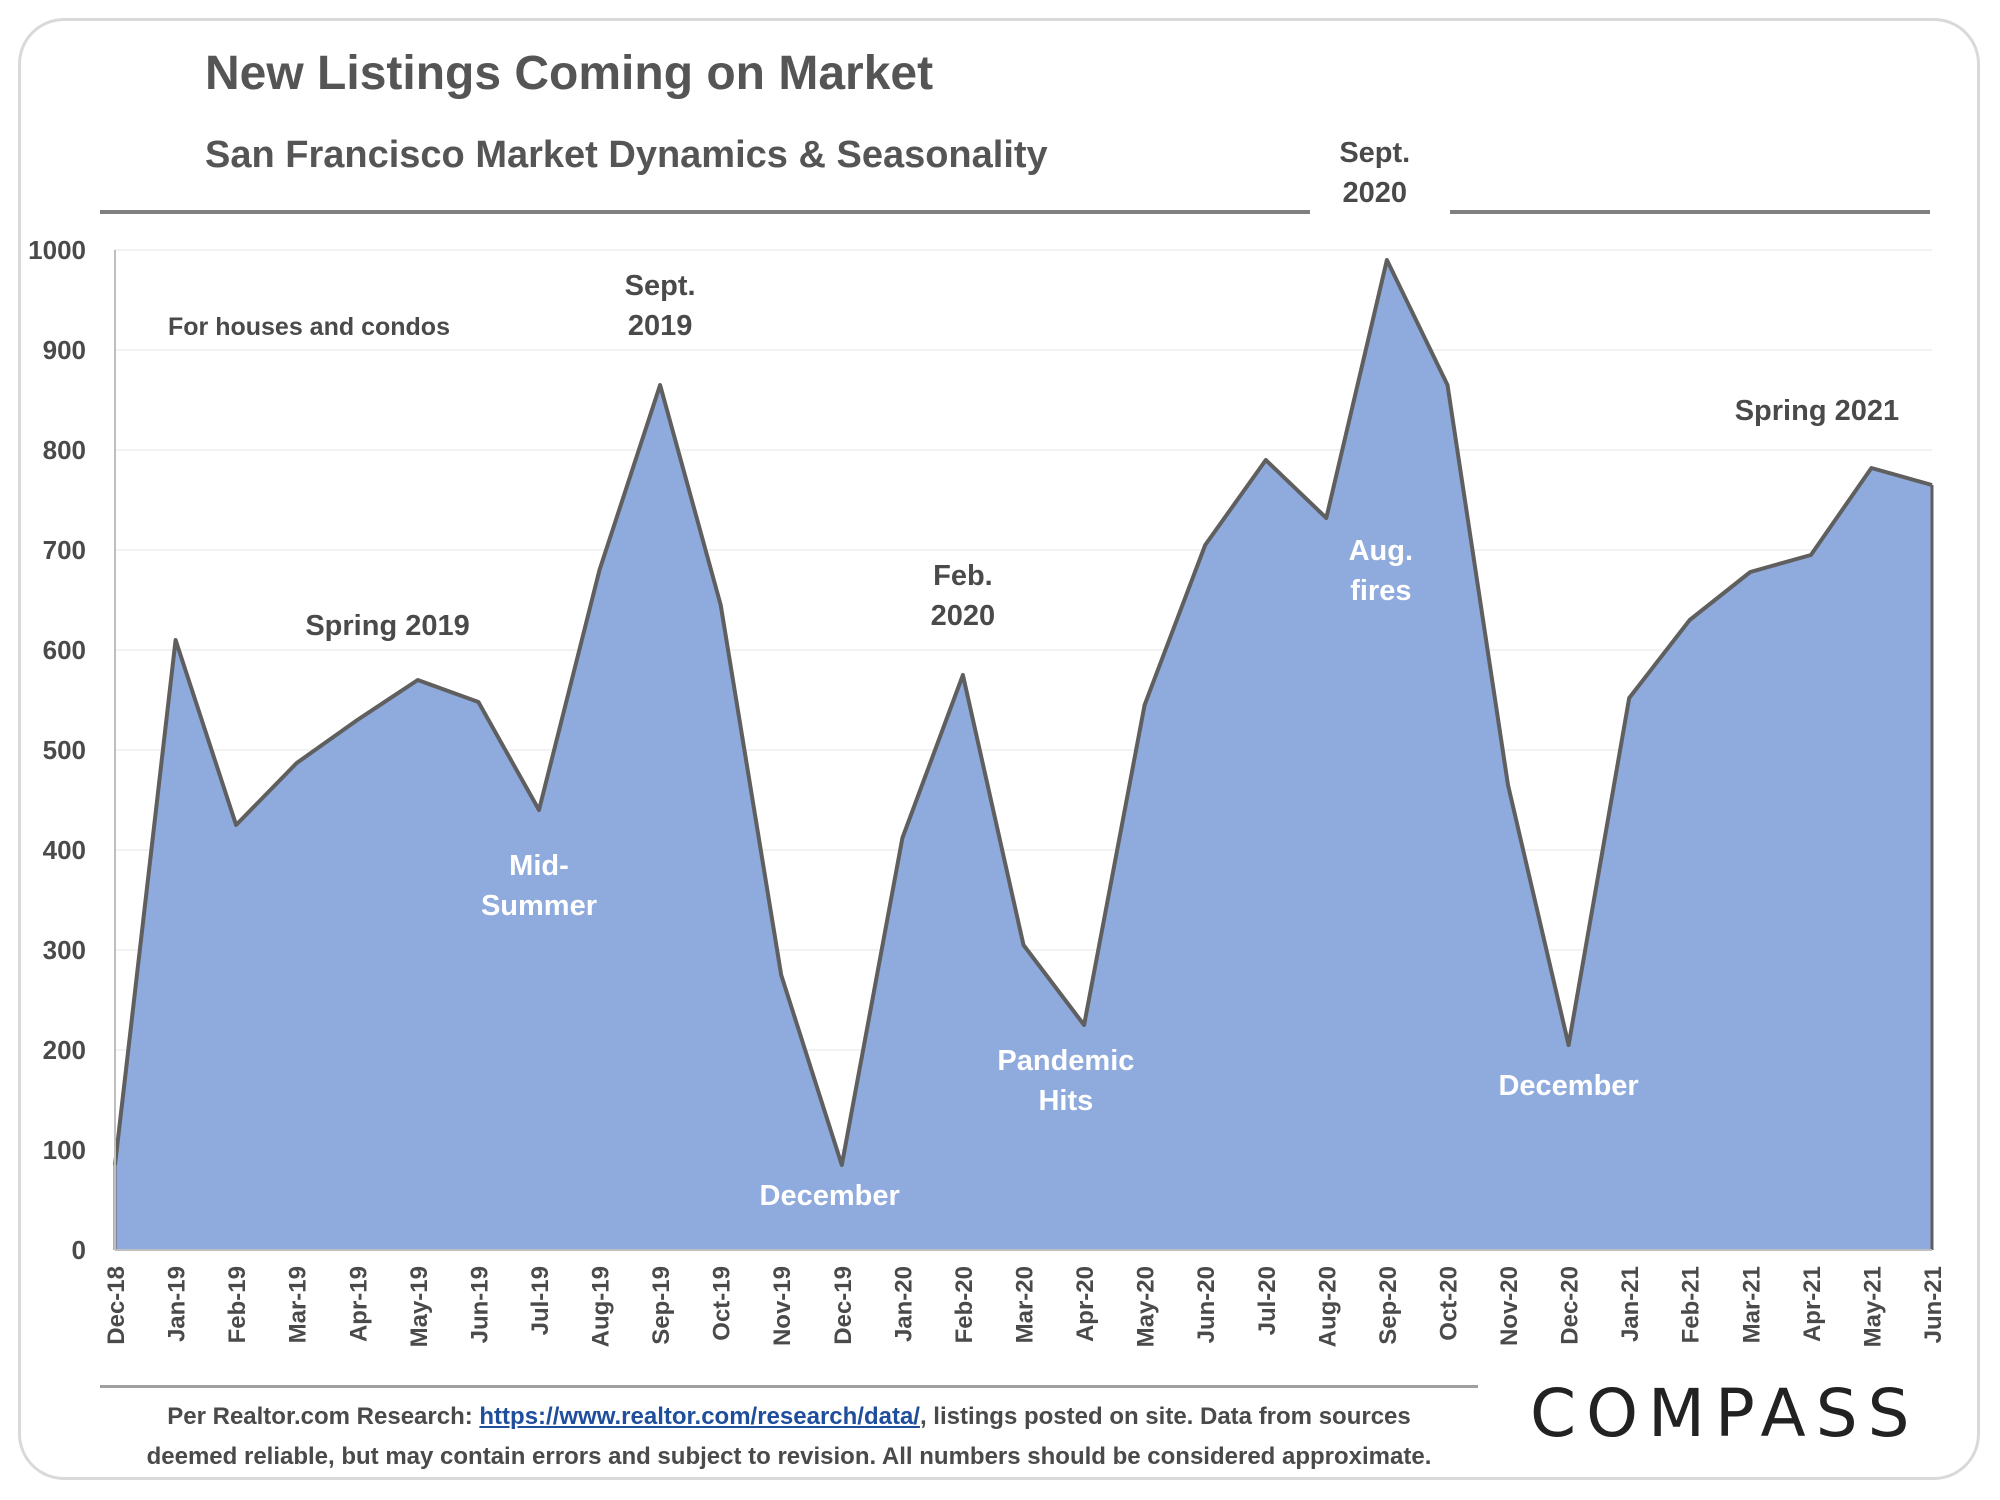 This screenshot has height=1500, width=2000. I want to click on chart-annotation: Pandemic Hits, so click(1065, 1081).